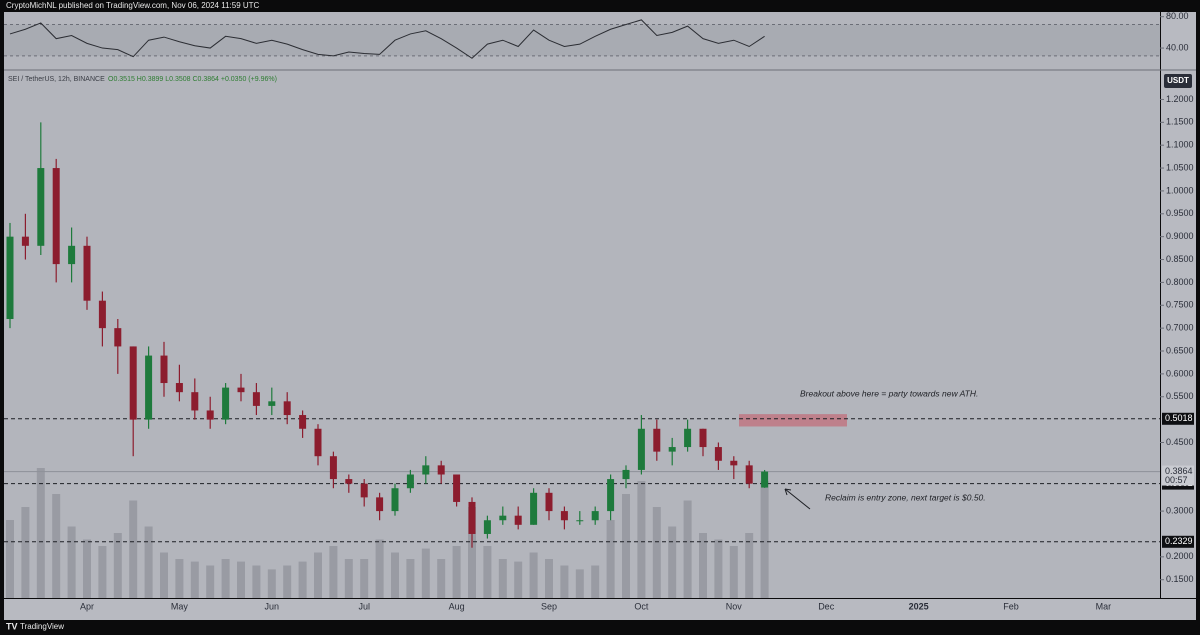 This screenshot has height=635, width=1200. I want to click on price-axis, so click(1178, 305).